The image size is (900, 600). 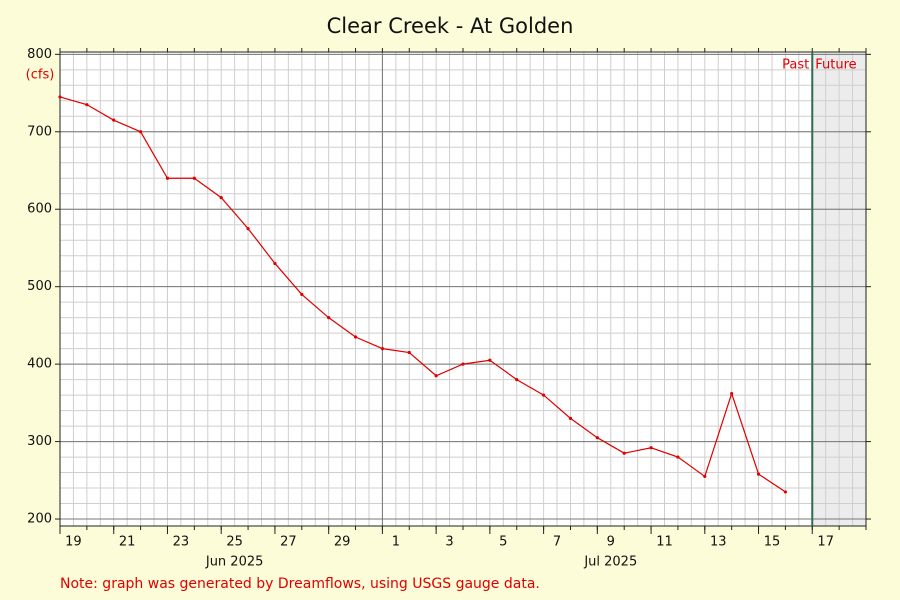 What do you see at coordinates (39, 131) in the screenshot?
I see `y-tick-label: 700` at bounding box center [39, 131].